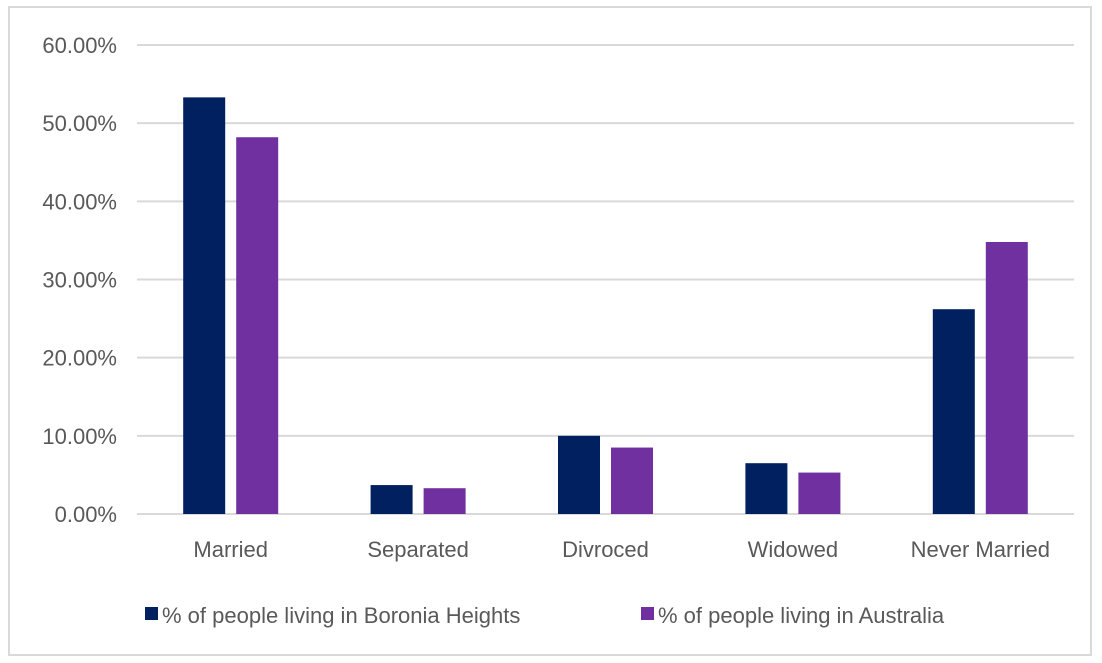 The image size is (1102, 663). I want to click on x-category-label: Married, so click(230, 549).